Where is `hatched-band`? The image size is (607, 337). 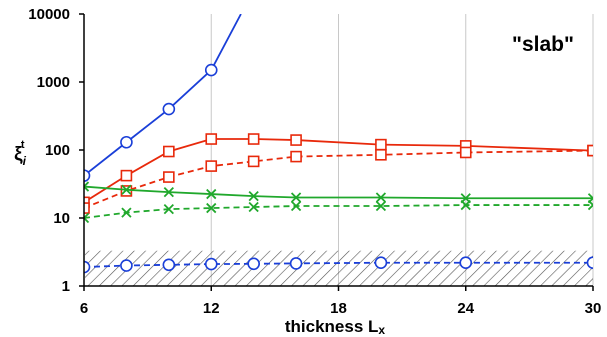
hatched-band is located at coordinates (339, 268).